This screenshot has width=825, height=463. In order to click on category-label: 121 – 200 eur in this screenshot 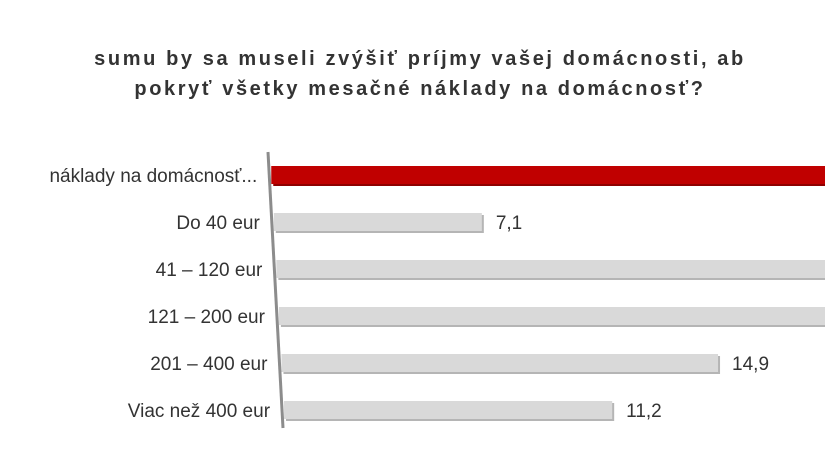, I will do `click(207, 317)`.